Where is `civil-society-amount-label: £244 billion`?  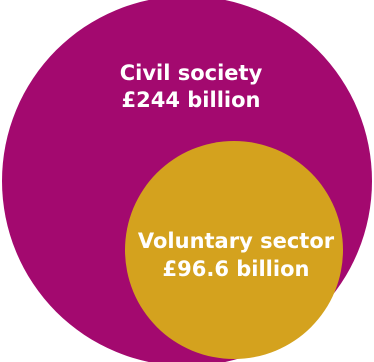 civil-society-amount-label: £244 billion is located at coordinates (191, 100).